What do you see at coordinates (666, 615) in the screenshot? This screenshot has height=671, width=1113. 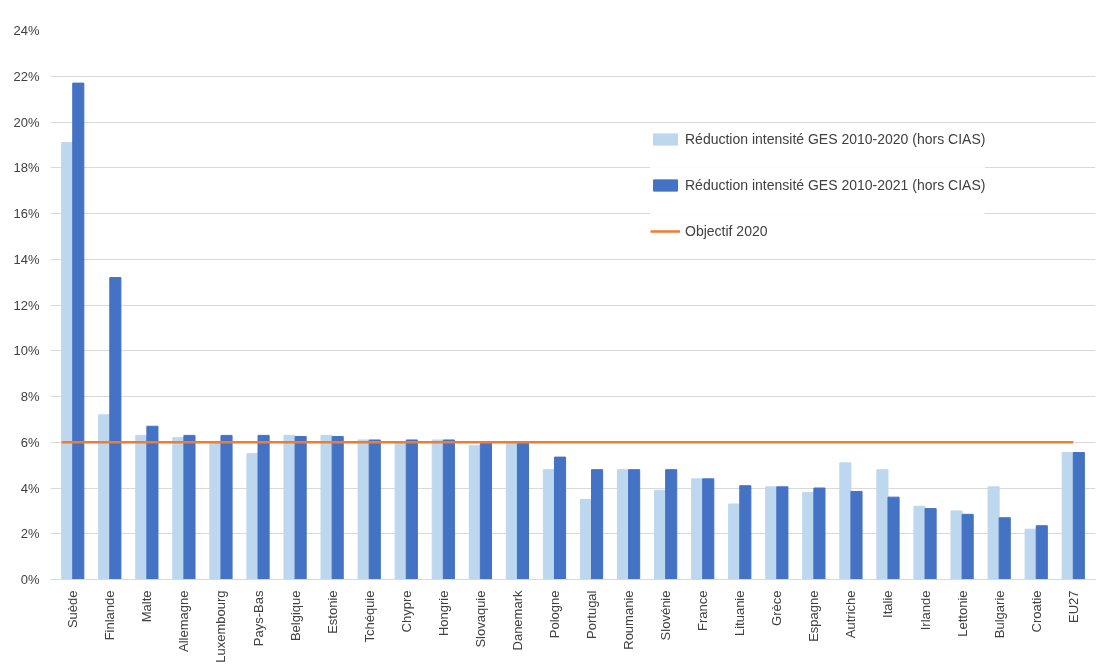 I see `x-tick-label: Slovénie` at bounding box center [666, 615].